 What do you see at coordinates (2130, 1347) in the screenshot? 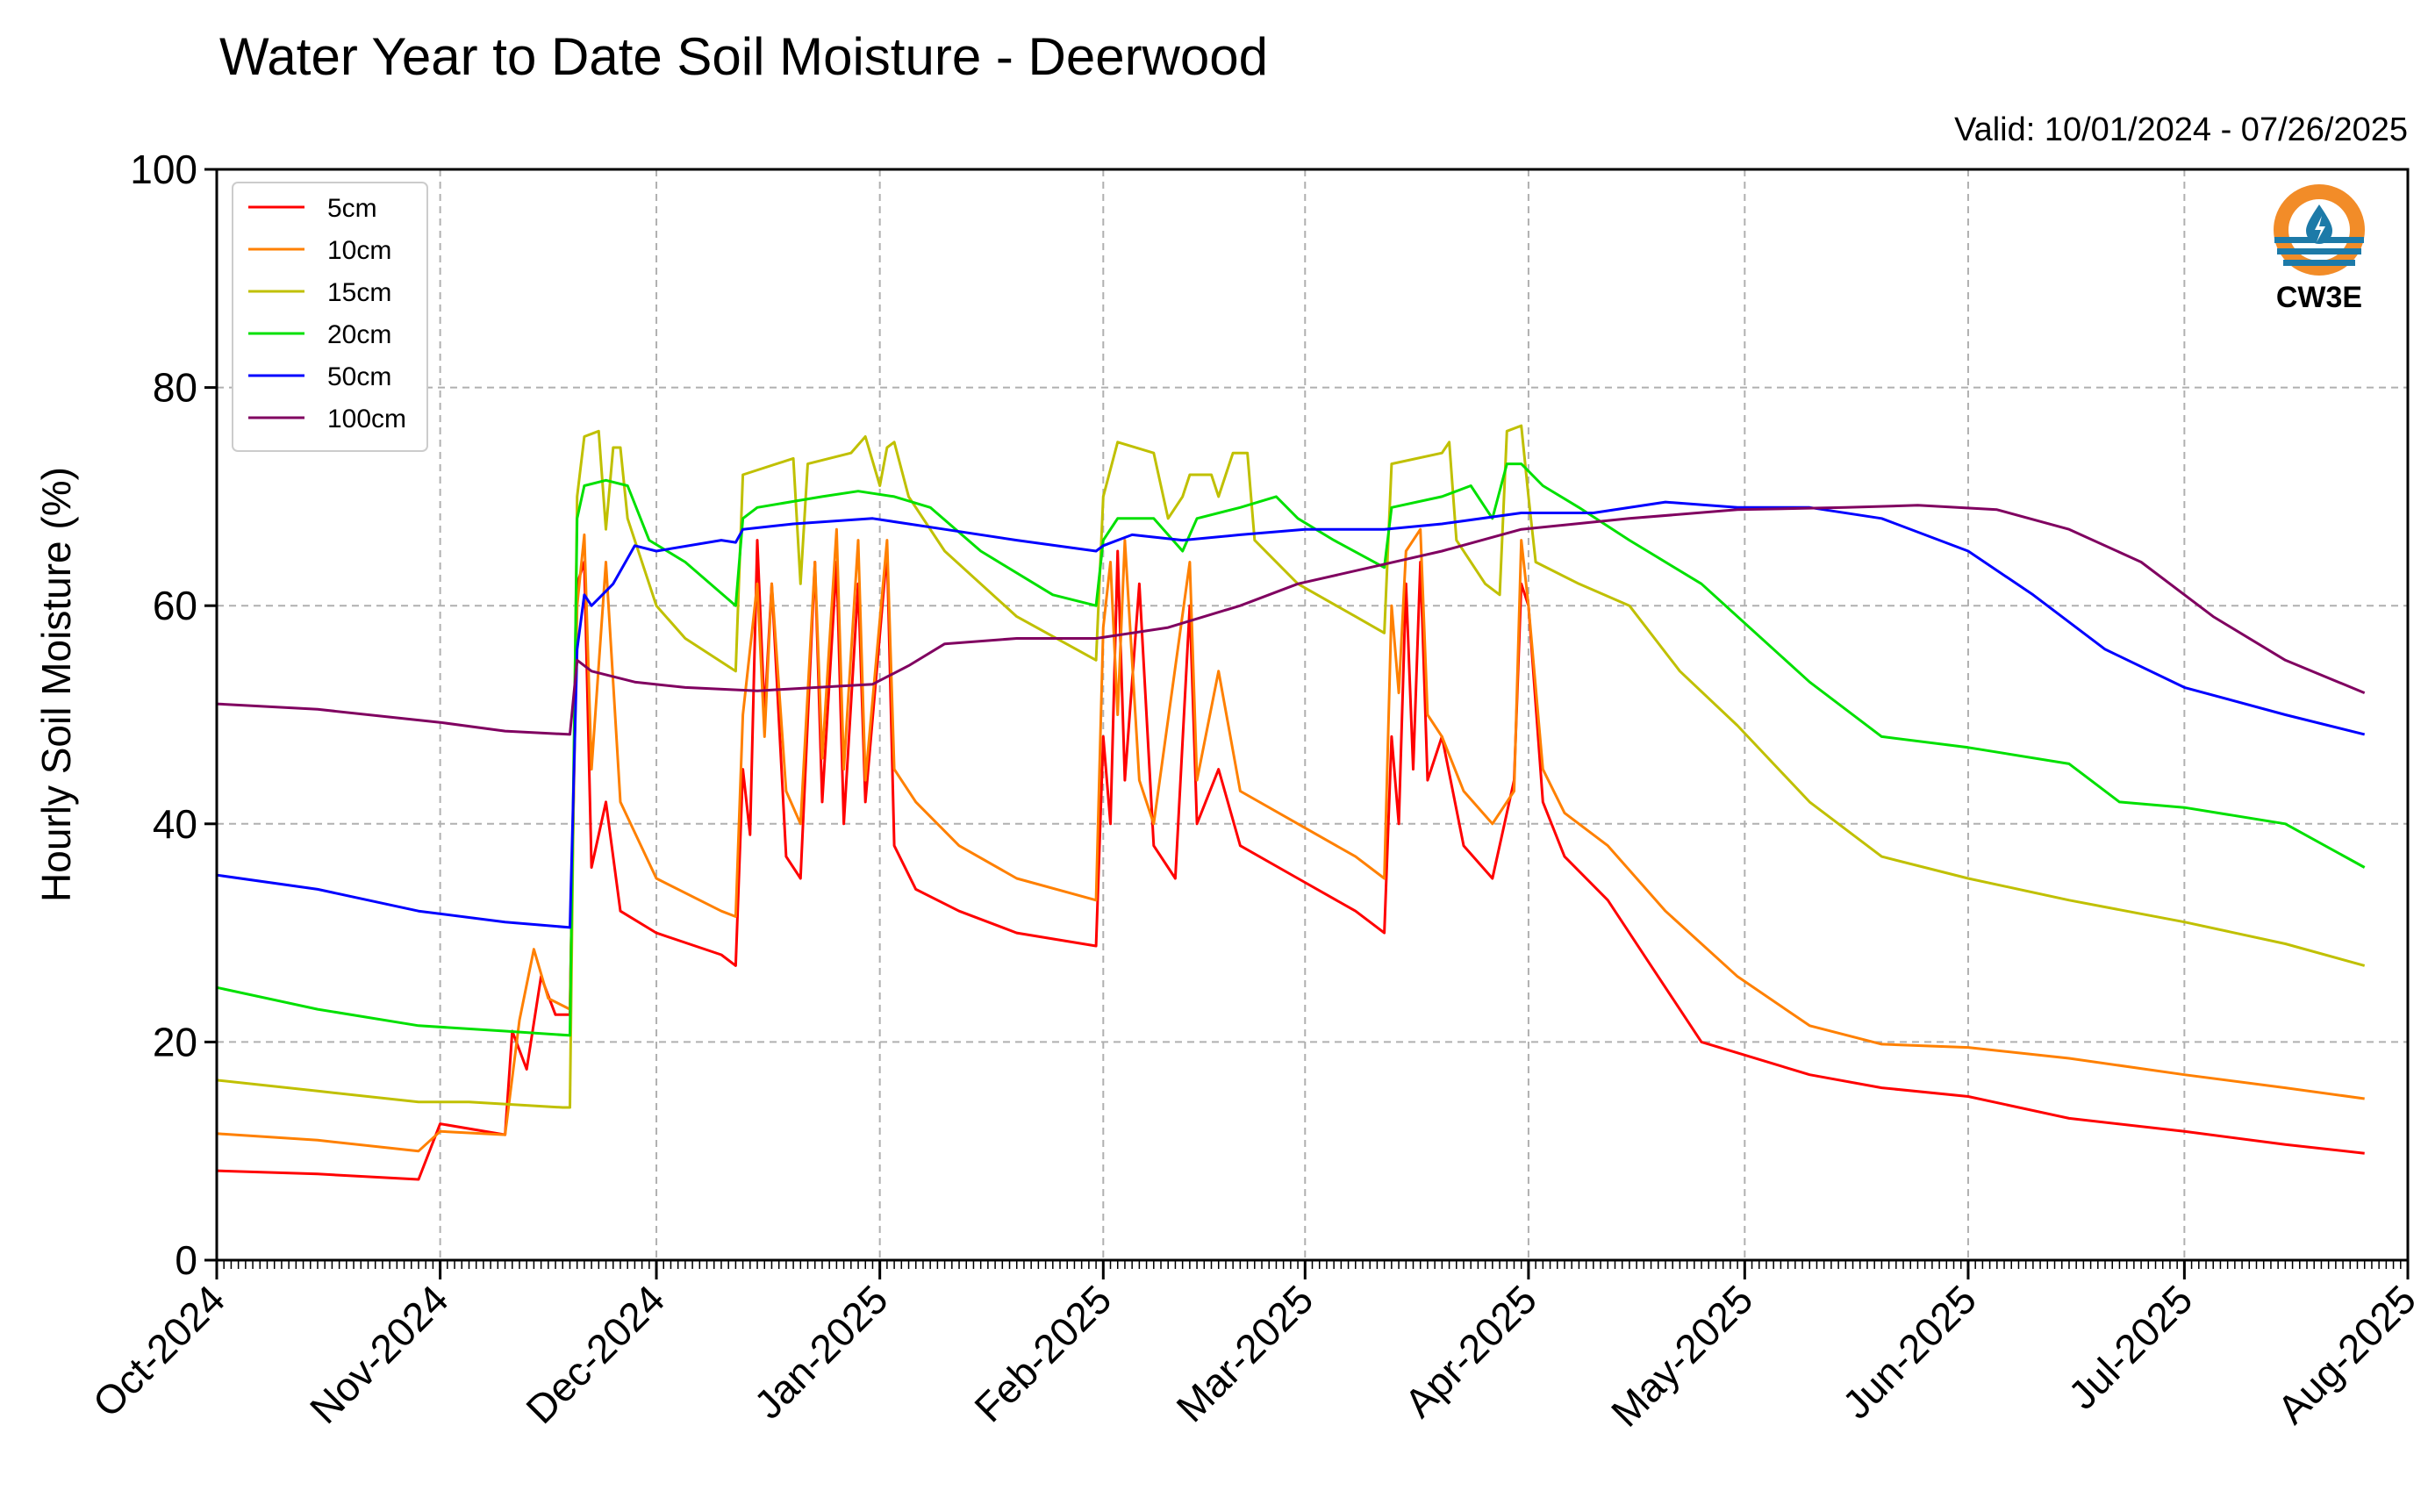
I see `x-tick-label: Jul-2025` at bounding box center [2130, 1347].